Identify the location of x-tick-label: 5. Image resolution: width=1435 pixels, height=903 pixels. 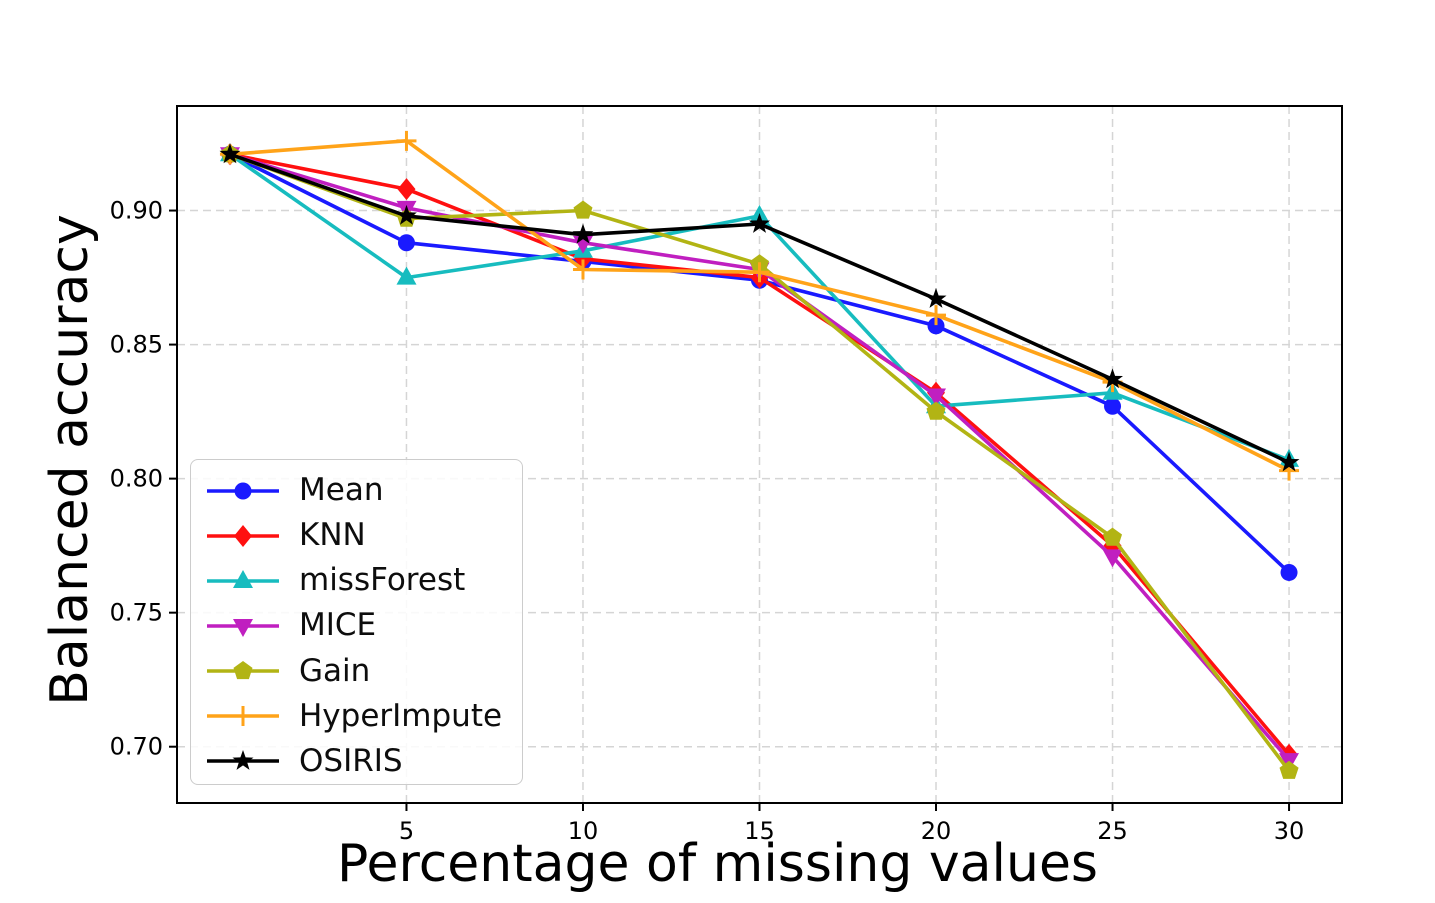
(406, 831).